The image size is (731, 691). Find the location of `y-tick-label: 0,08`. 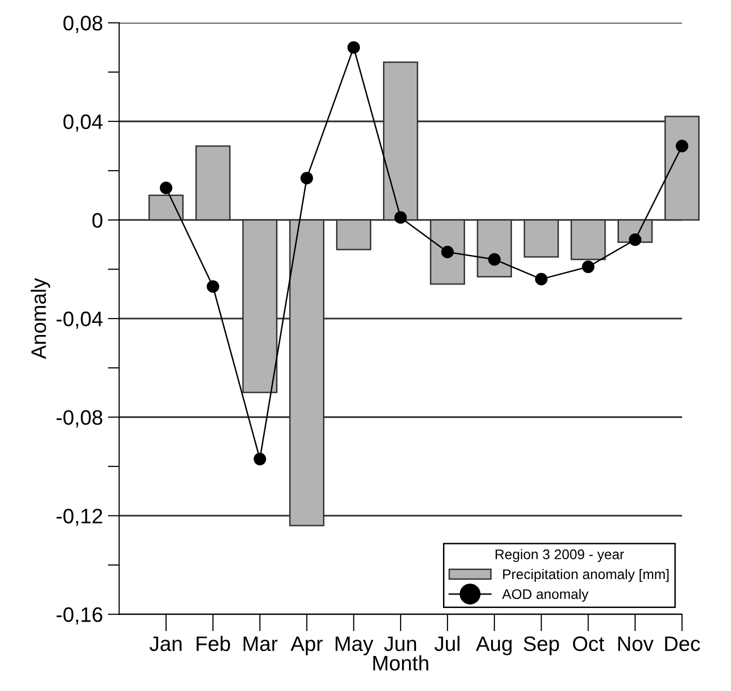

y-tick-label: 0,08 is located at coordinates (82, 25).